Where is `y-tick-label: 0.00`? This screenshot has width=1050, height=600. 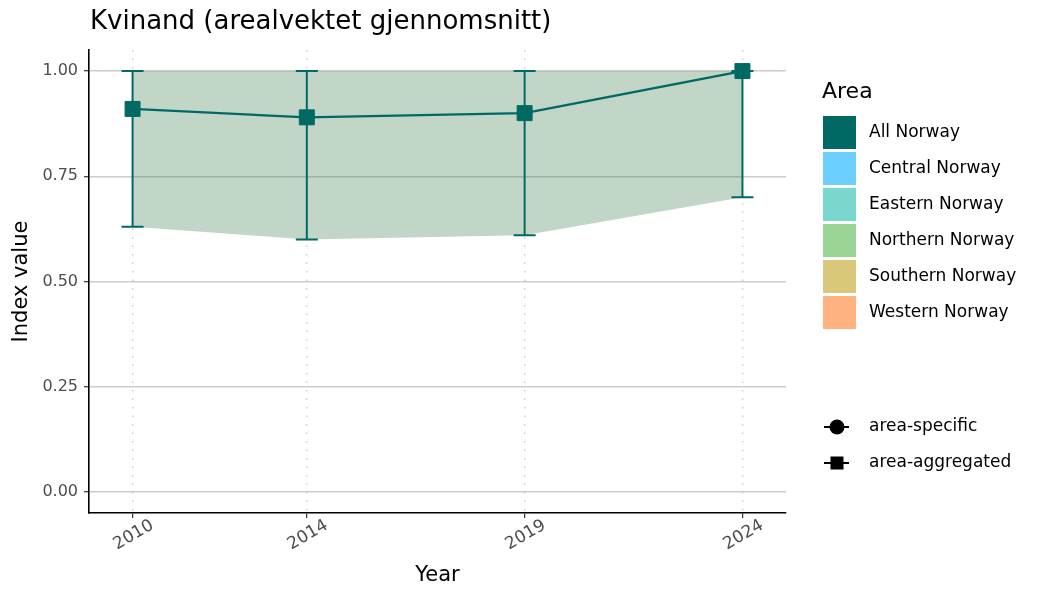 y-tick-label: 0.00 is located at coordinates (60, 491).